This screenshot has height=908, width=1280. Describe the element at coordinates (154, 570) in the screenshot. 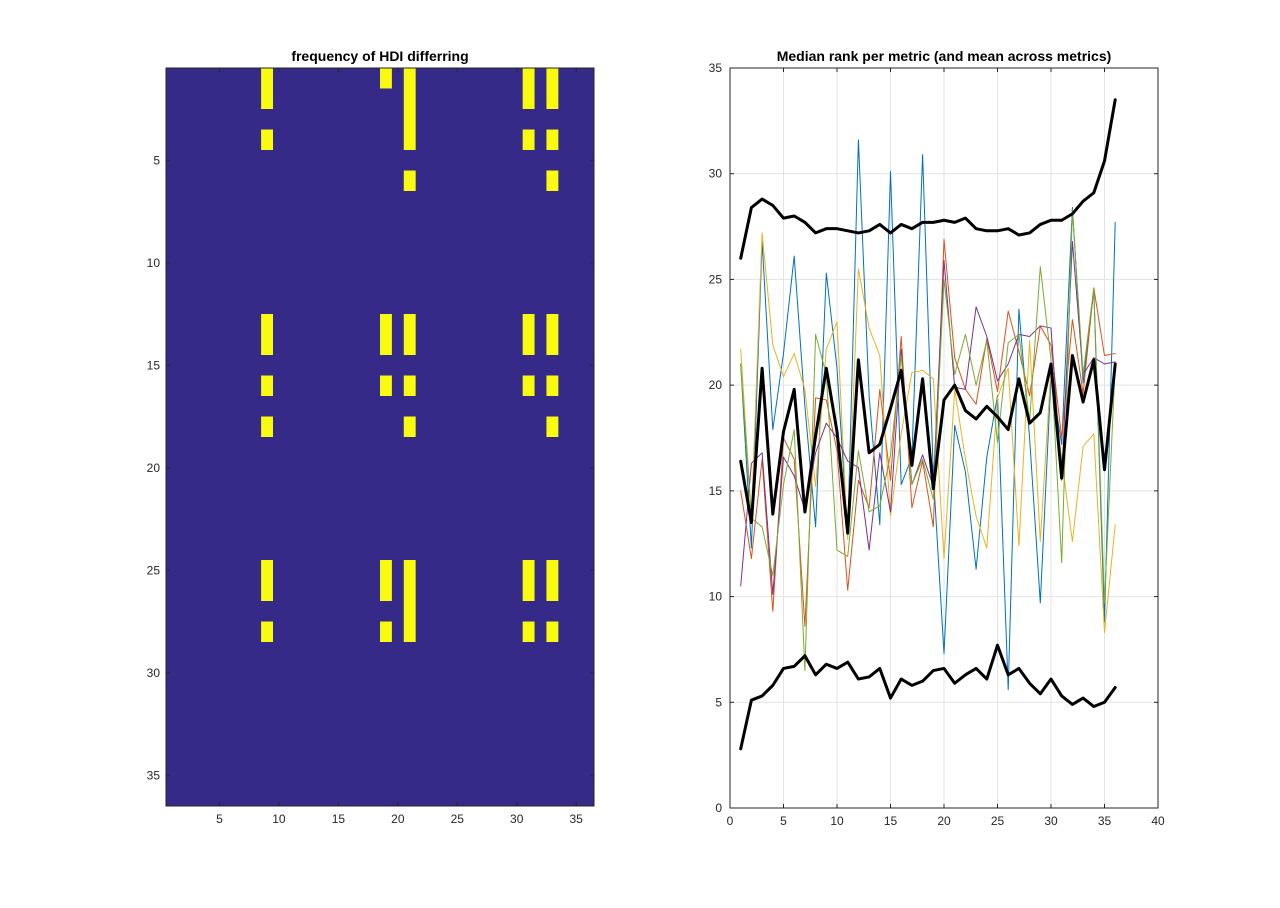

I see `heatmap-y-tick-label: 25` at that location.